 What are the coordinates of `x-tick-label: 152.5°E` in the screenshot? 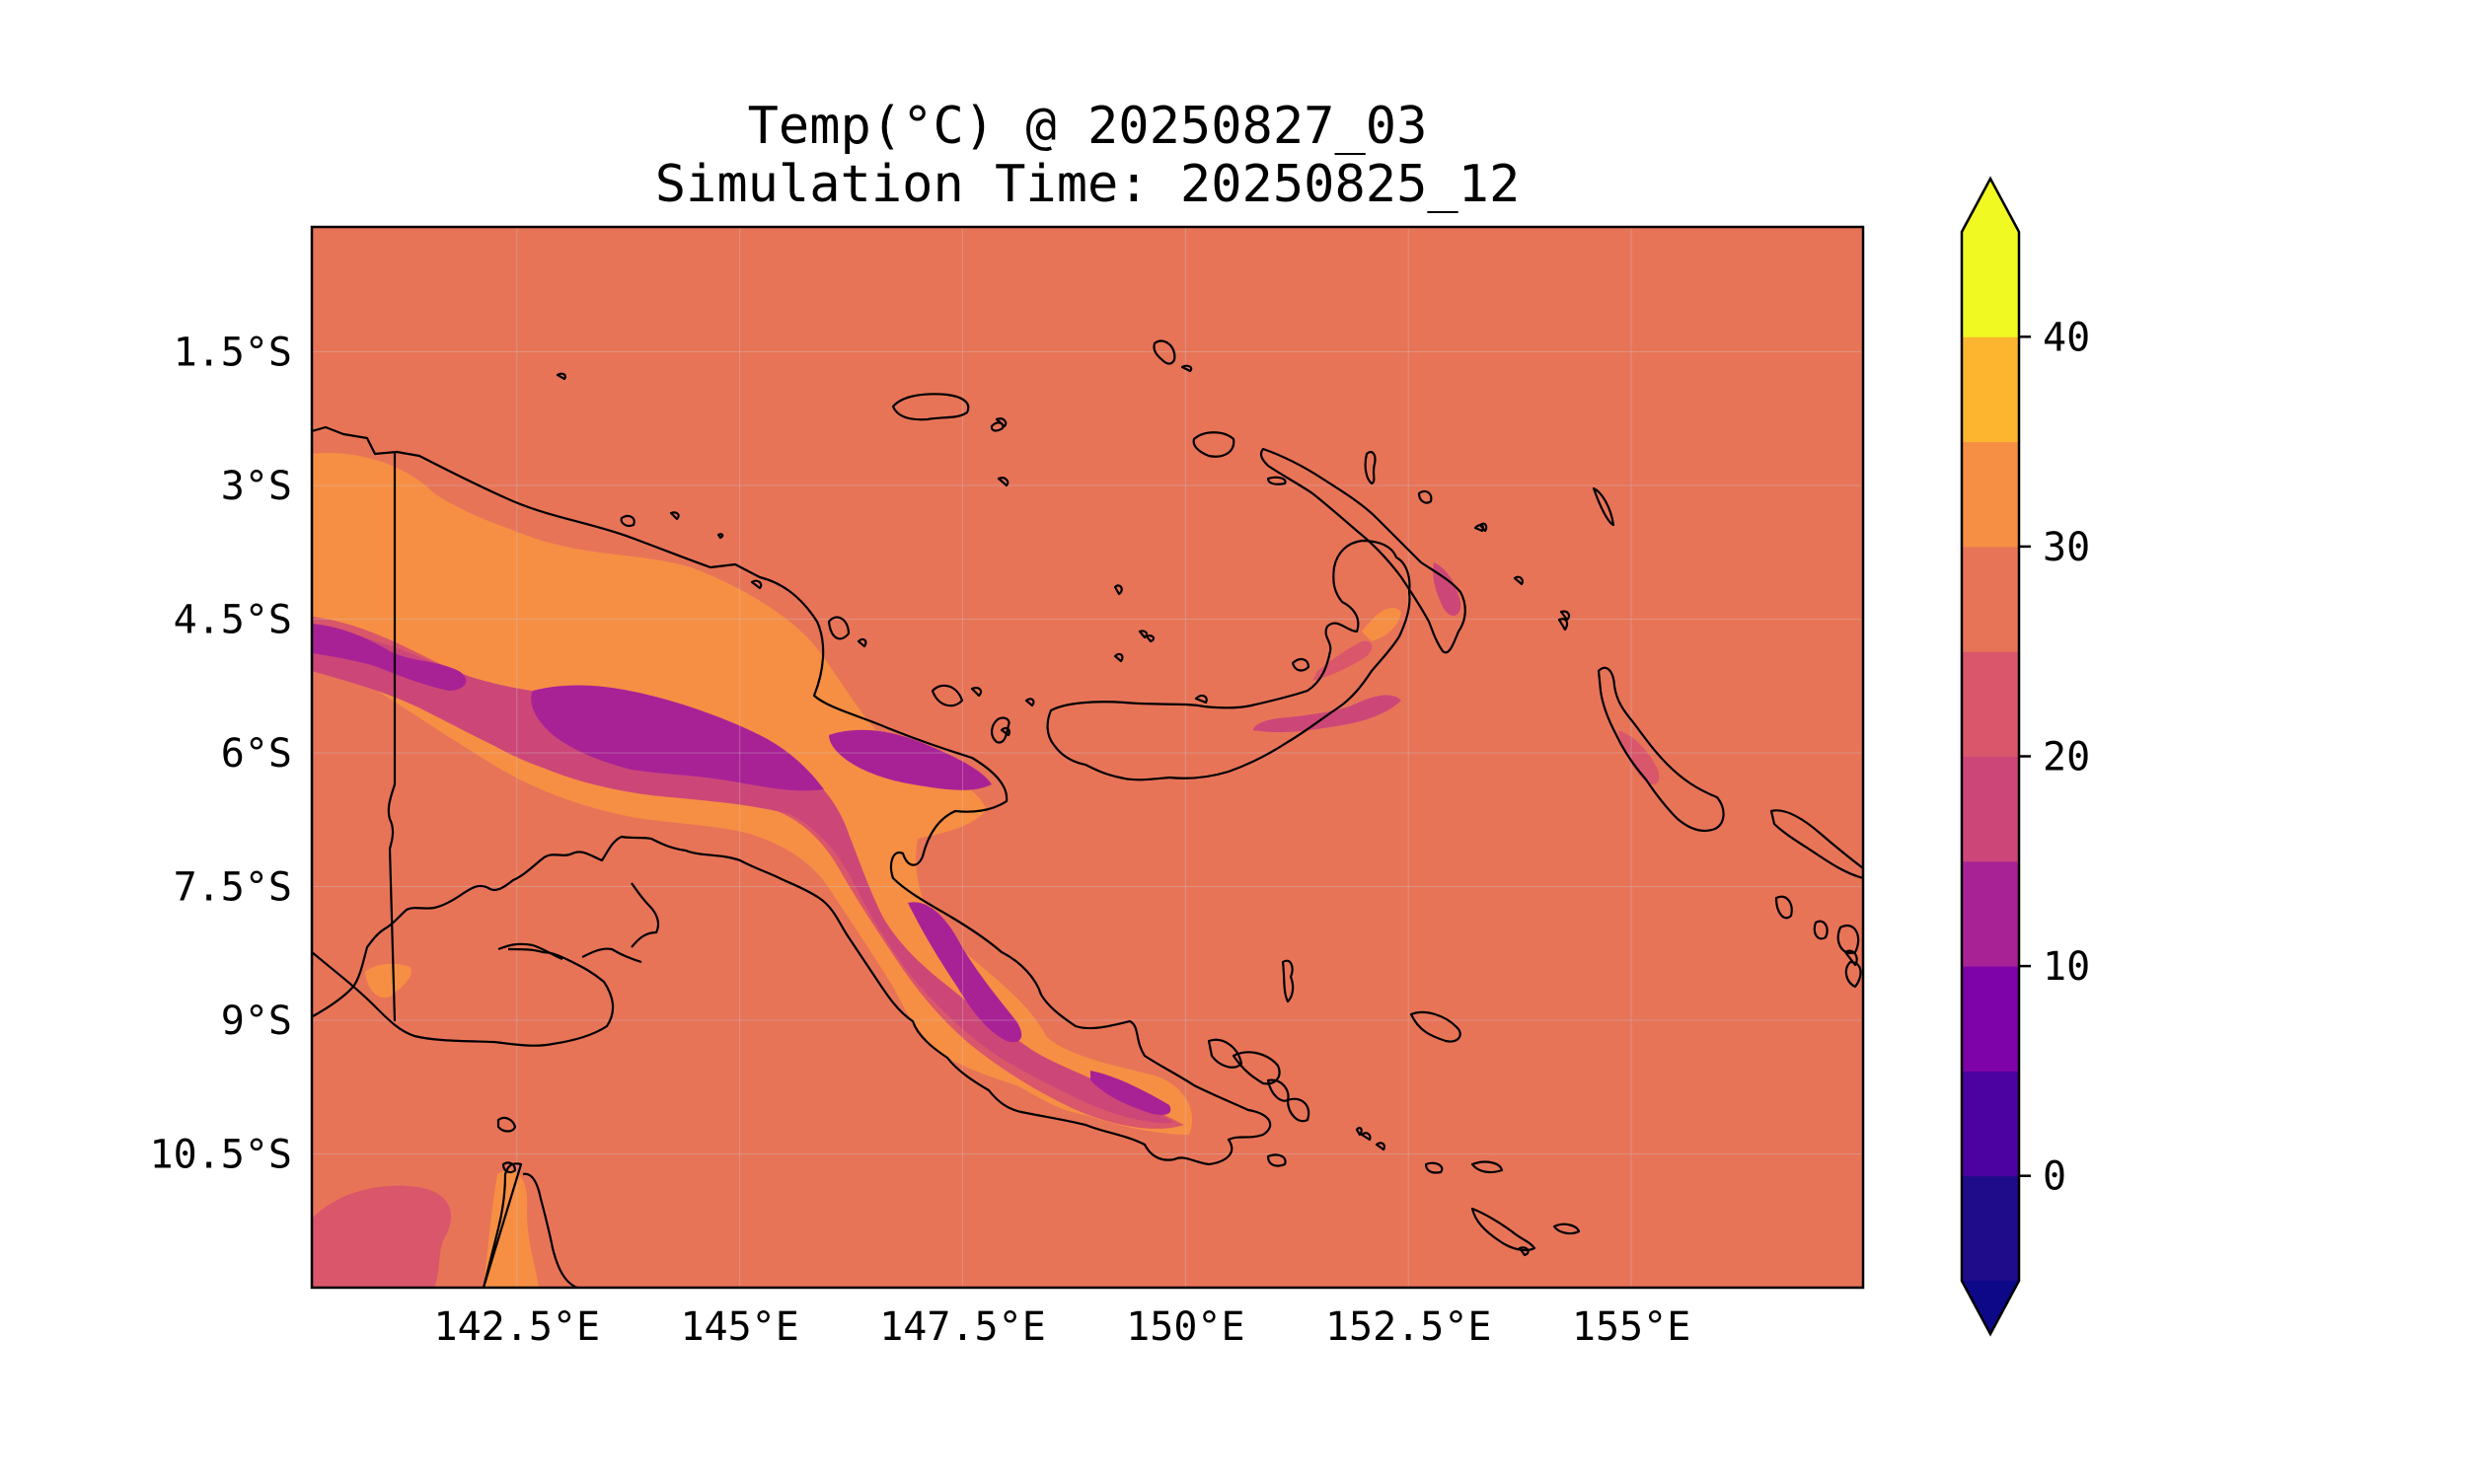 It's located at (1408, 1327).